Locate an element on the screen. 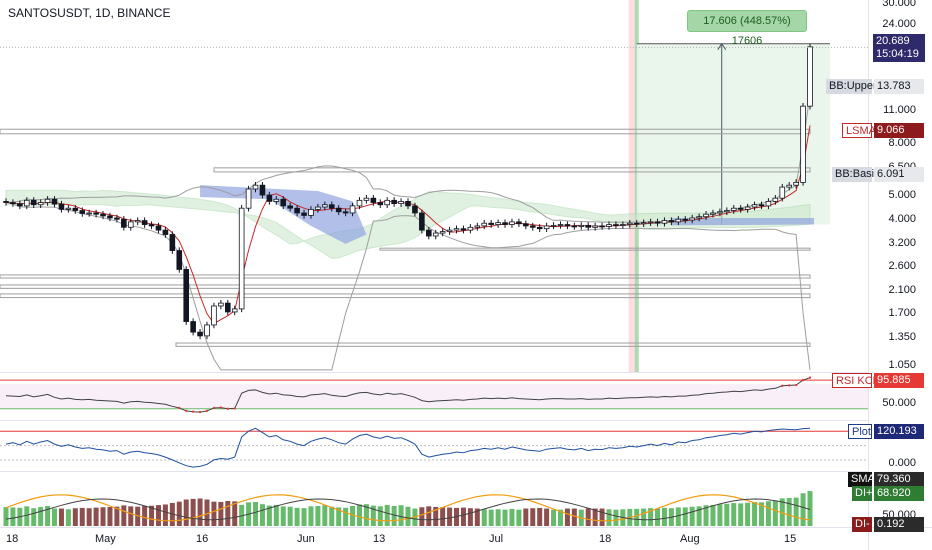 This screenshot has height=550, width=932. y-axis-label: 3.200 is located at coordinates (902, 243).